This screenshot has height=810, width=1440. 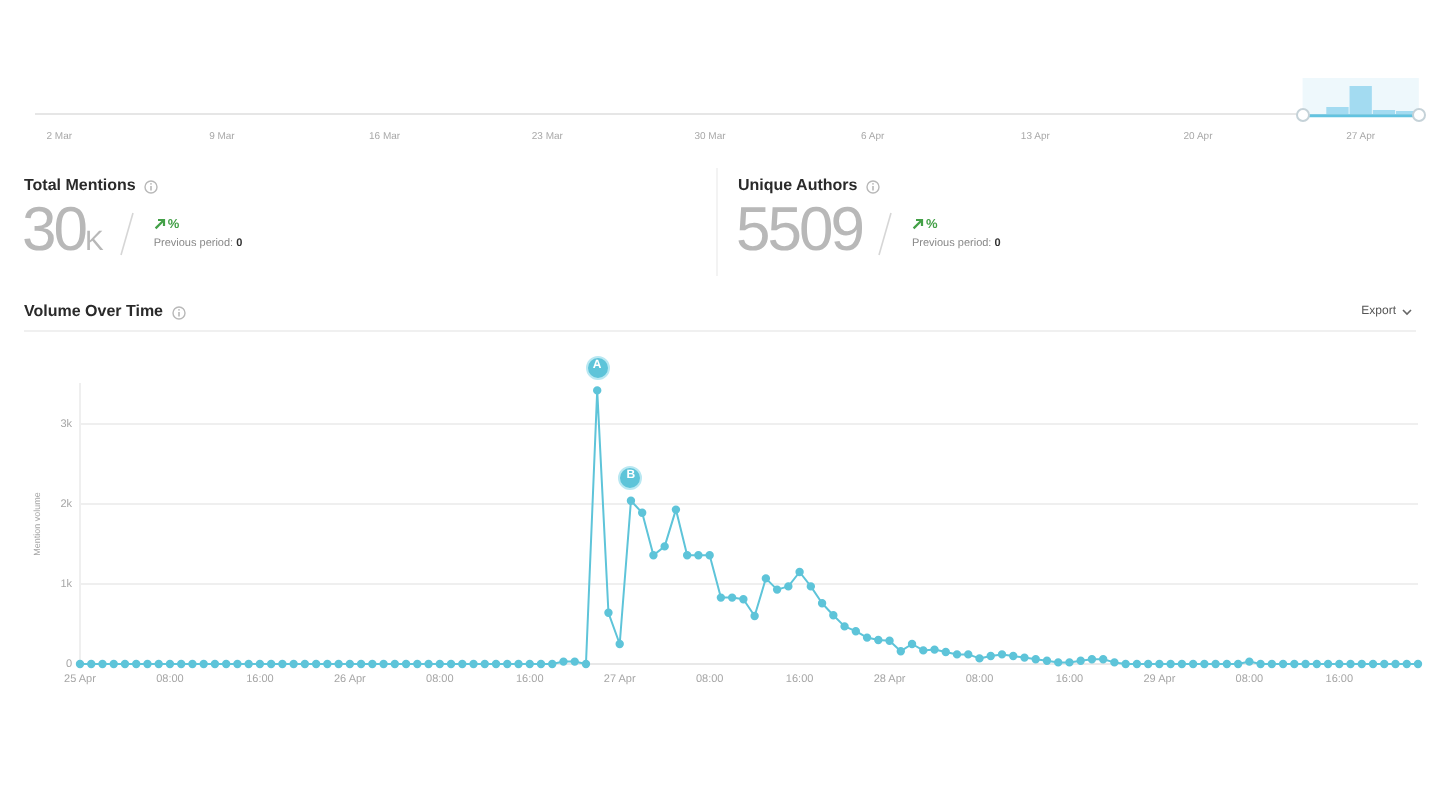 What do you see at coordinates (80, 186) in the screenshot?
I see `text: Total Mentions` at bounding box center [80, 186].